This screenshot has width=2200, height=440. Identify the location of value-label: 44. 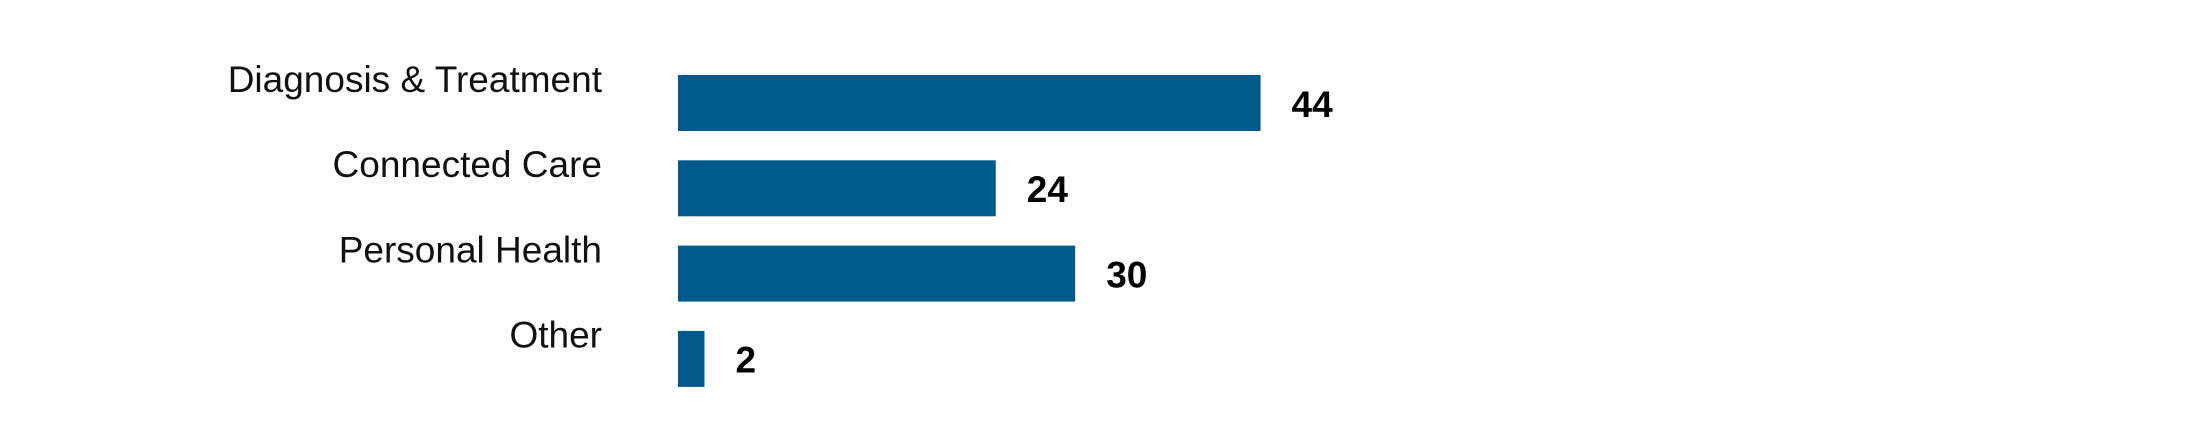
(1313, 104).